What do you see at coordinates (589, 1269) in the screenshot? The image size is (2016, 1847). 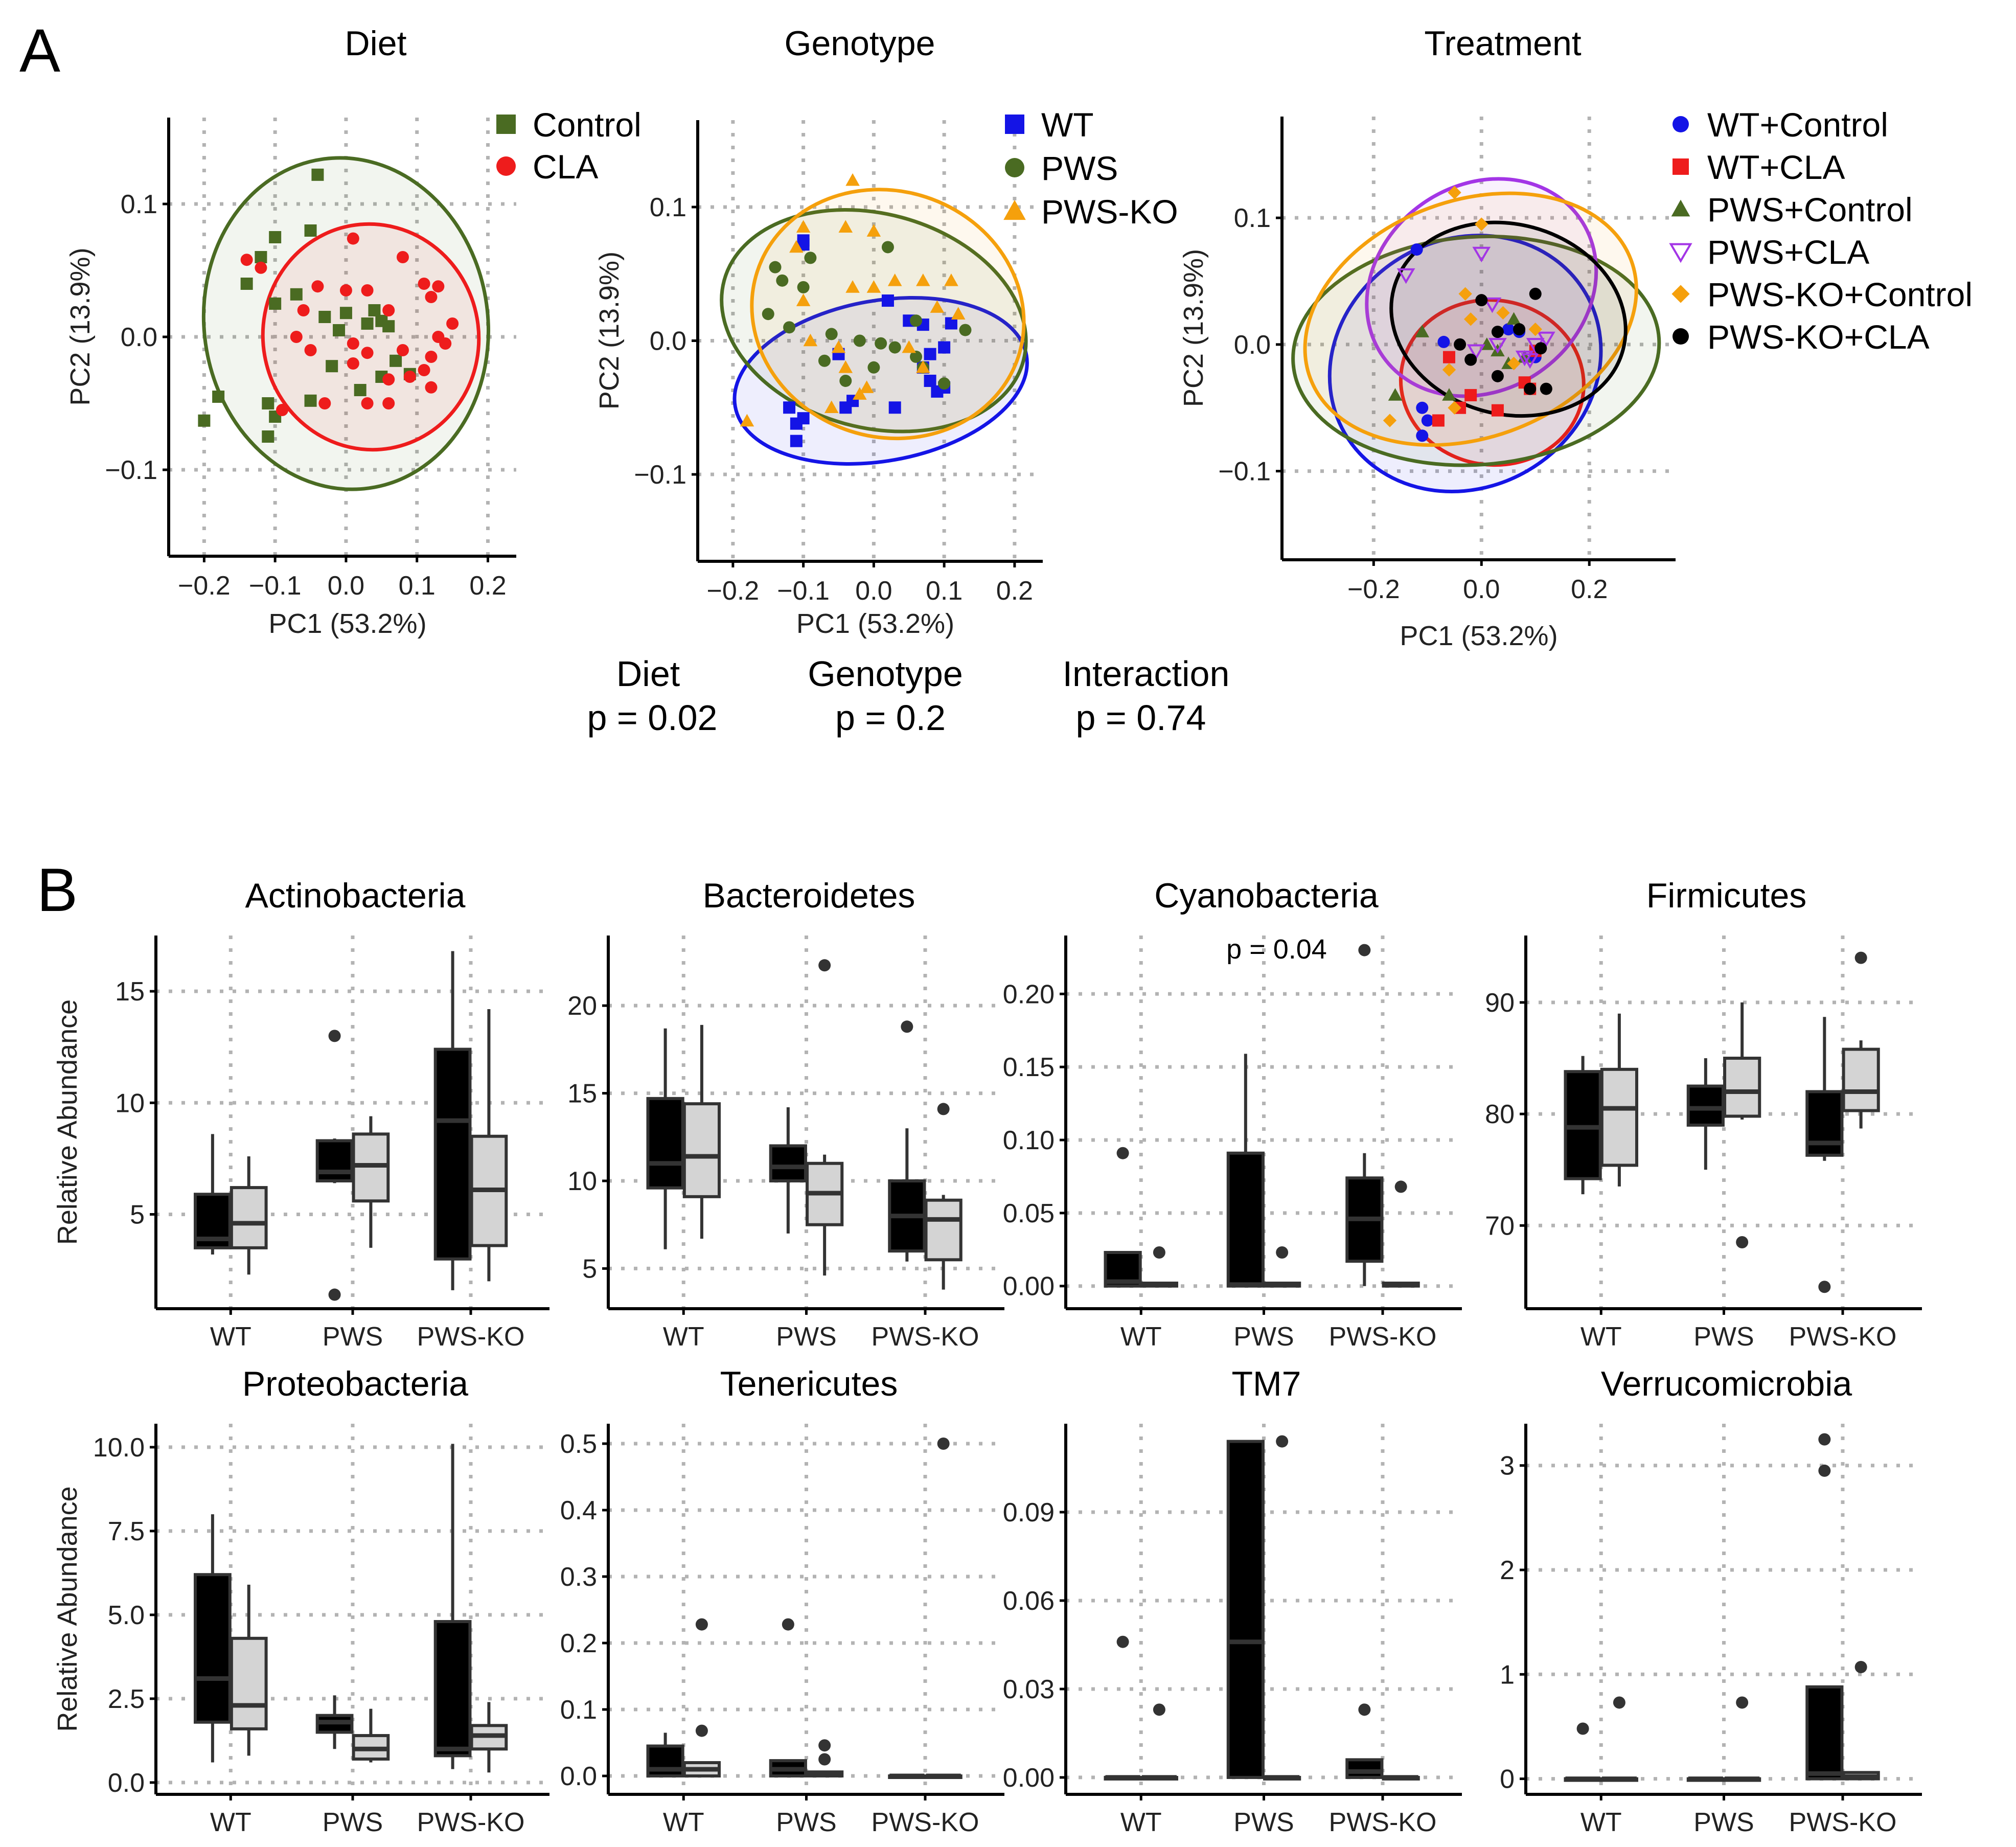 I see `y-tick-label: 5` at bounding box center [589, 1269].